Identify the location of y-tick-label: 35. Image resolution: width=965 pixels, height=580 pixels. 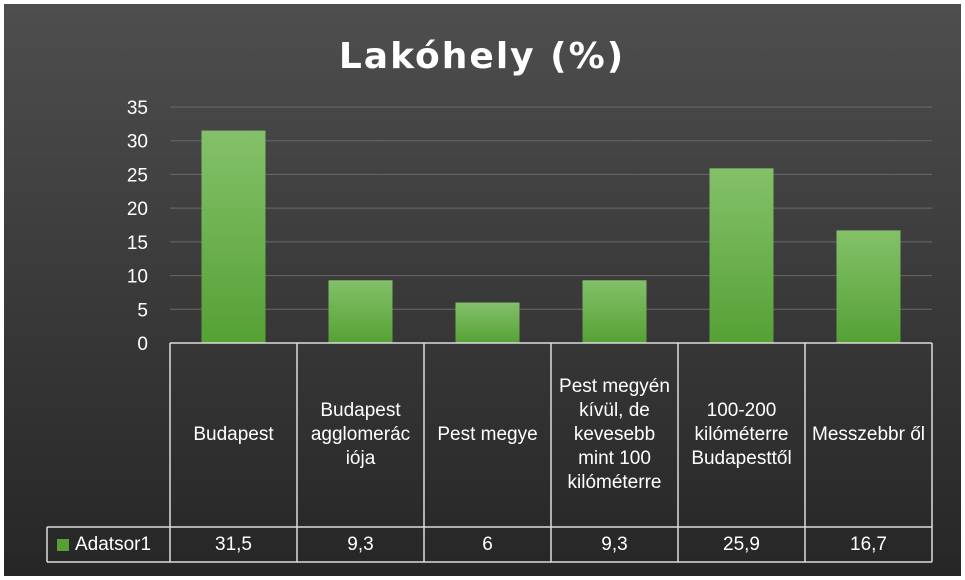
(137, 108).